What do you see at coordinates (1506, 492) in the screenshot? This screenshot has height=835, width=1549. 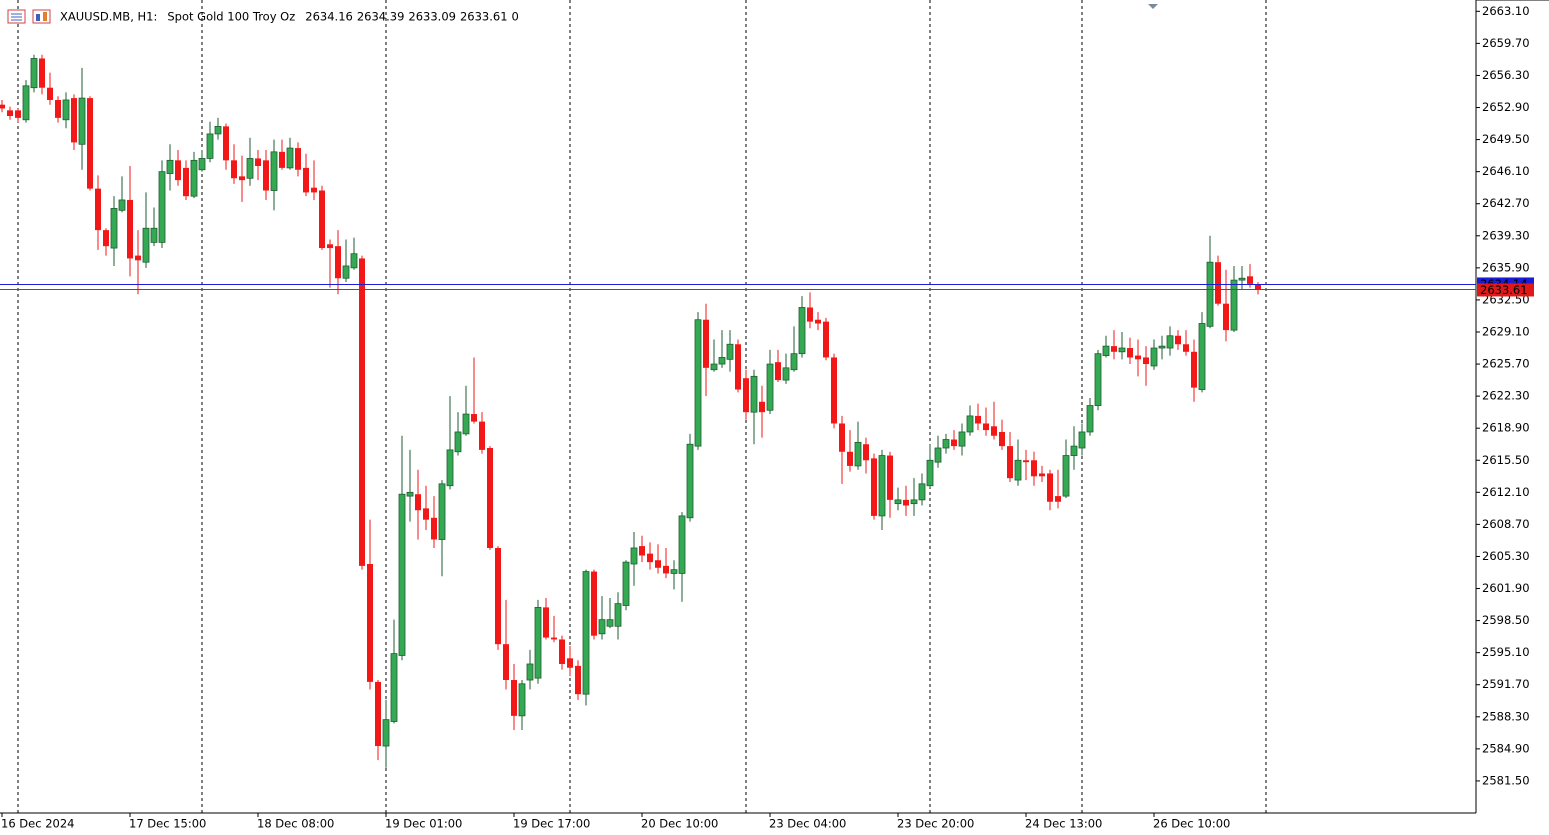 I see `y-tick-label: 2612.10` at bounding box center [1506, 492].